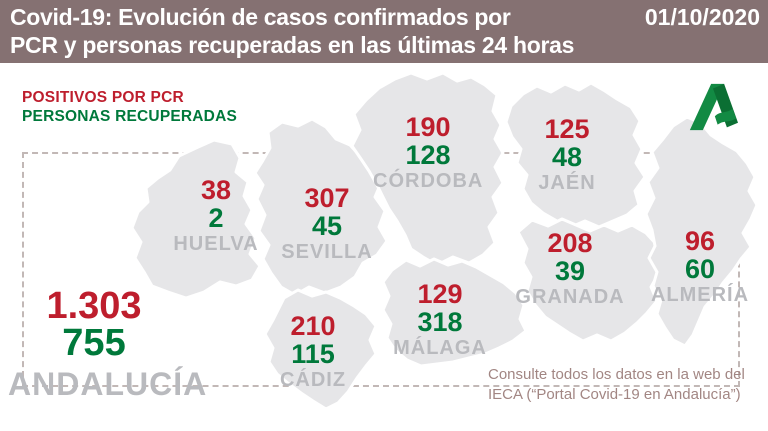 Image resolution: width=768 pixels, height=431 pixels. Describe the element at coordinates (616, 374) in the screenshot. I see `footer-note-line1: Consulte todos los datos en la web del` at that location.